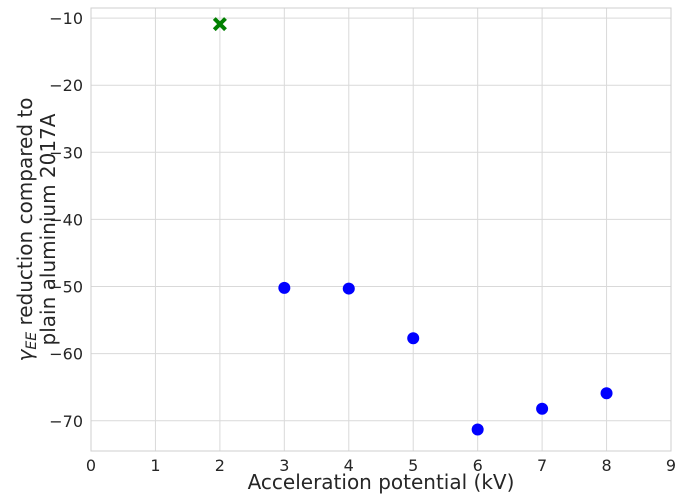 The image size is (677, 500). Describe the element at coordinates (671, 465) in the screenshot. I see `x-tick-label: 9` at that location.